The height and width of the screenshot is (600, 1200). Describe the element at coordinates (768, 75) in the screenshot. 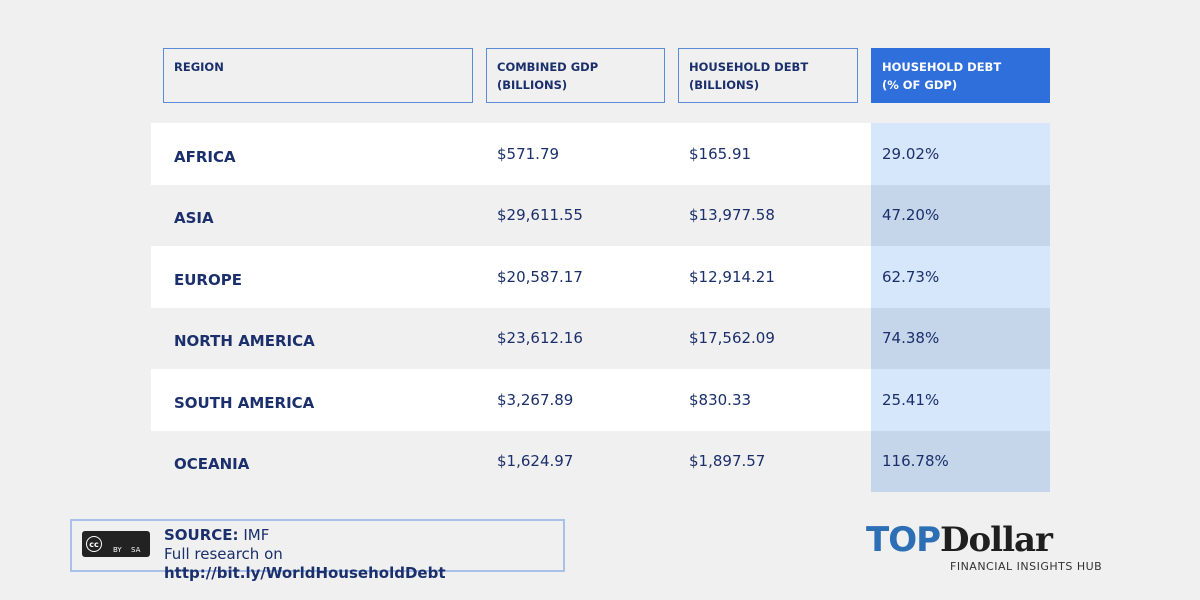

I see `header-cell: HOUSEHOLD DEBT (BILLIONS)` at that location.